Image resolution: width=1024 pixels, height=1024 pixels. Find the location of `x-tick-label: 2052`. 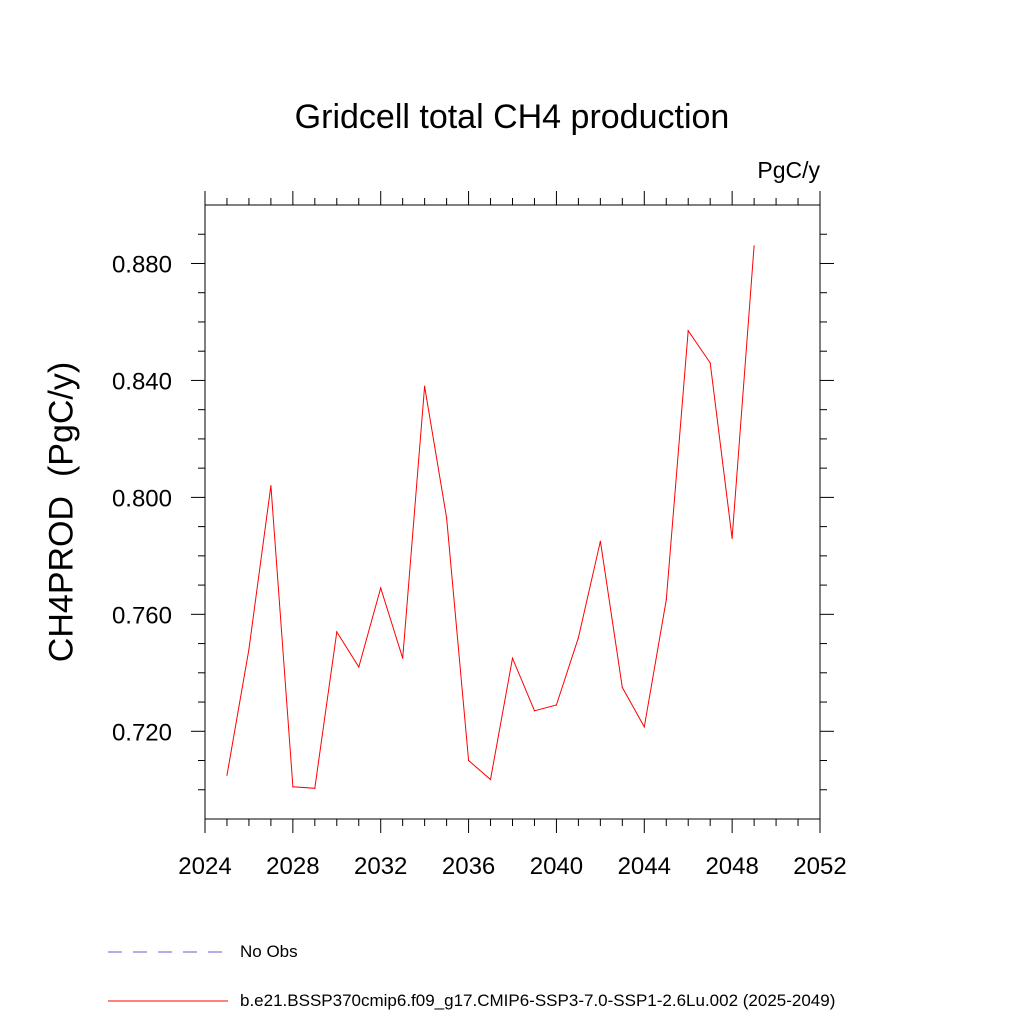

x-tick-label: 2052 is located at coordinates (819, 866).